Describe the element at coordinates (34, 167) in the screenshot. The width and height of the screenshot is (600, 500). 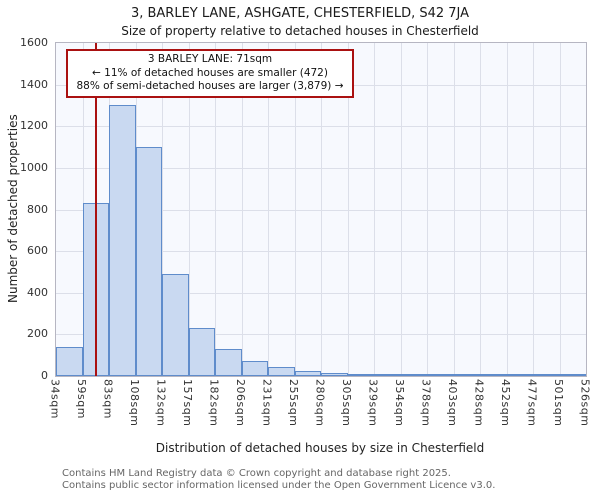
I see `y-tick-label: 1000` at that location.